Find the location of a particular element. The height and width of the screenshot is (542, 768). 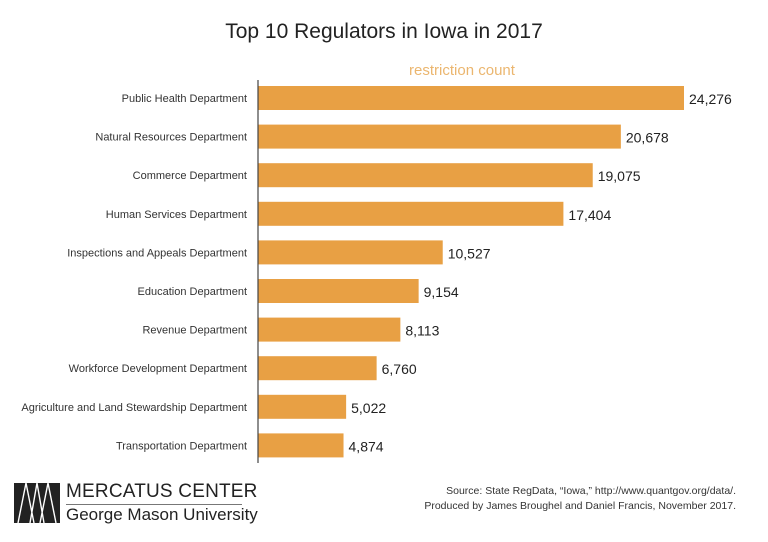

data-label: 24,276 is located at coordinates (710, 99).